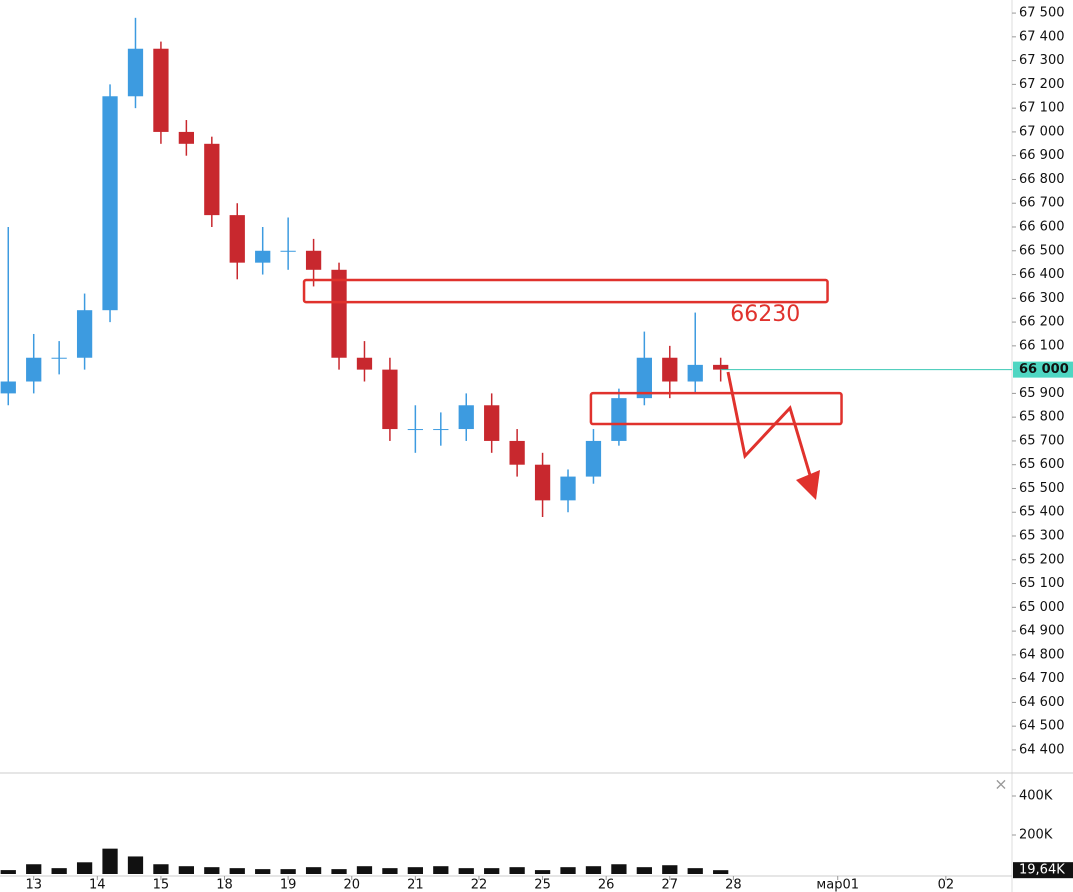 Image resolution: width=1073 pixels, height=892 pixels. Describe the element at coordinates (1042, 536) in the screenshot. I see `y-tick-label: 65 300` at that location.